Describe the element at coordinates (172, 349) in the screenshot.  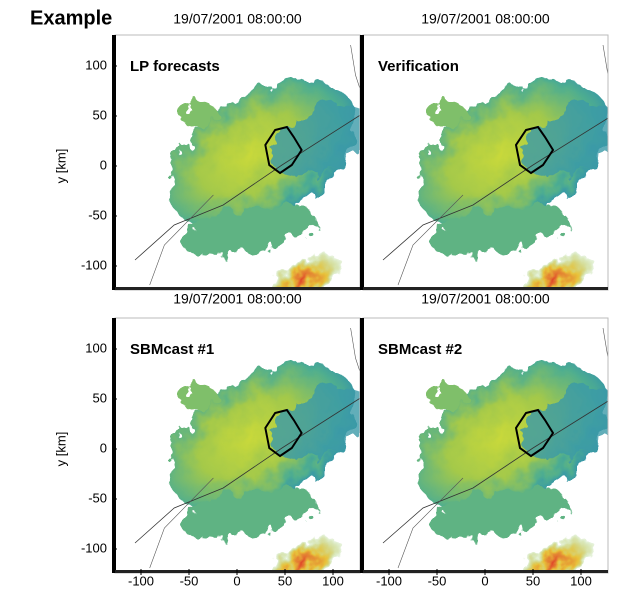
I see `panel-label: SBMcast #1` at that location.